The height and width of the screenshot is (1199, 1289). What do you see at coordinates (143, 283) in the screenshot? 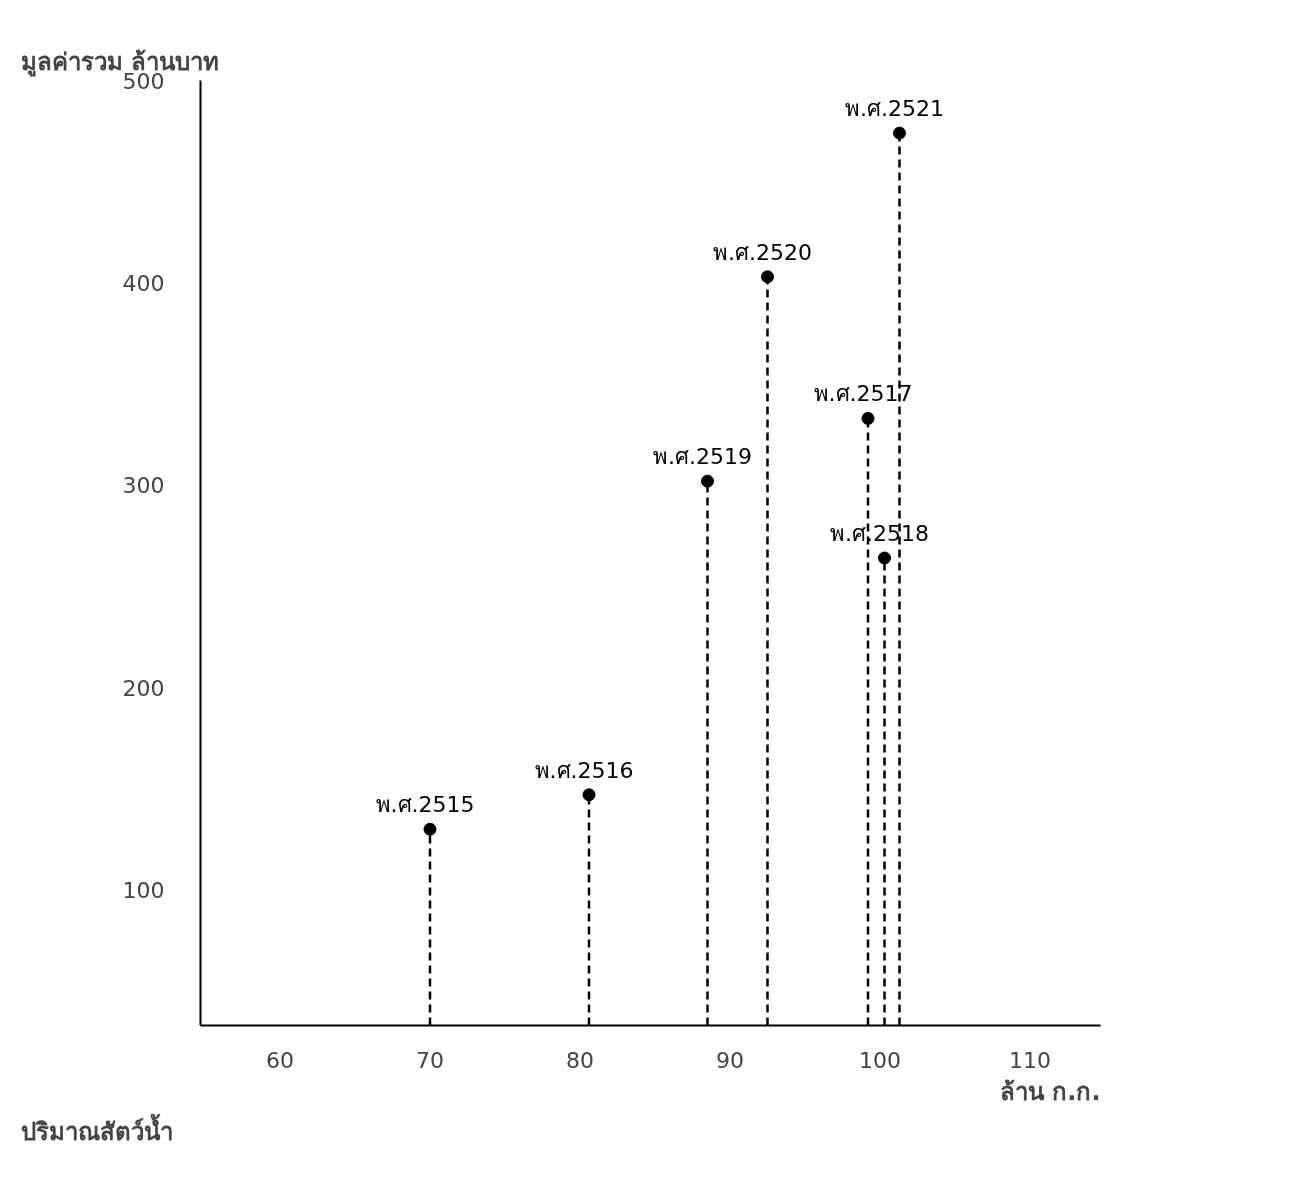
I see `y-tick-label: 400` at bounding box center [143, 283].